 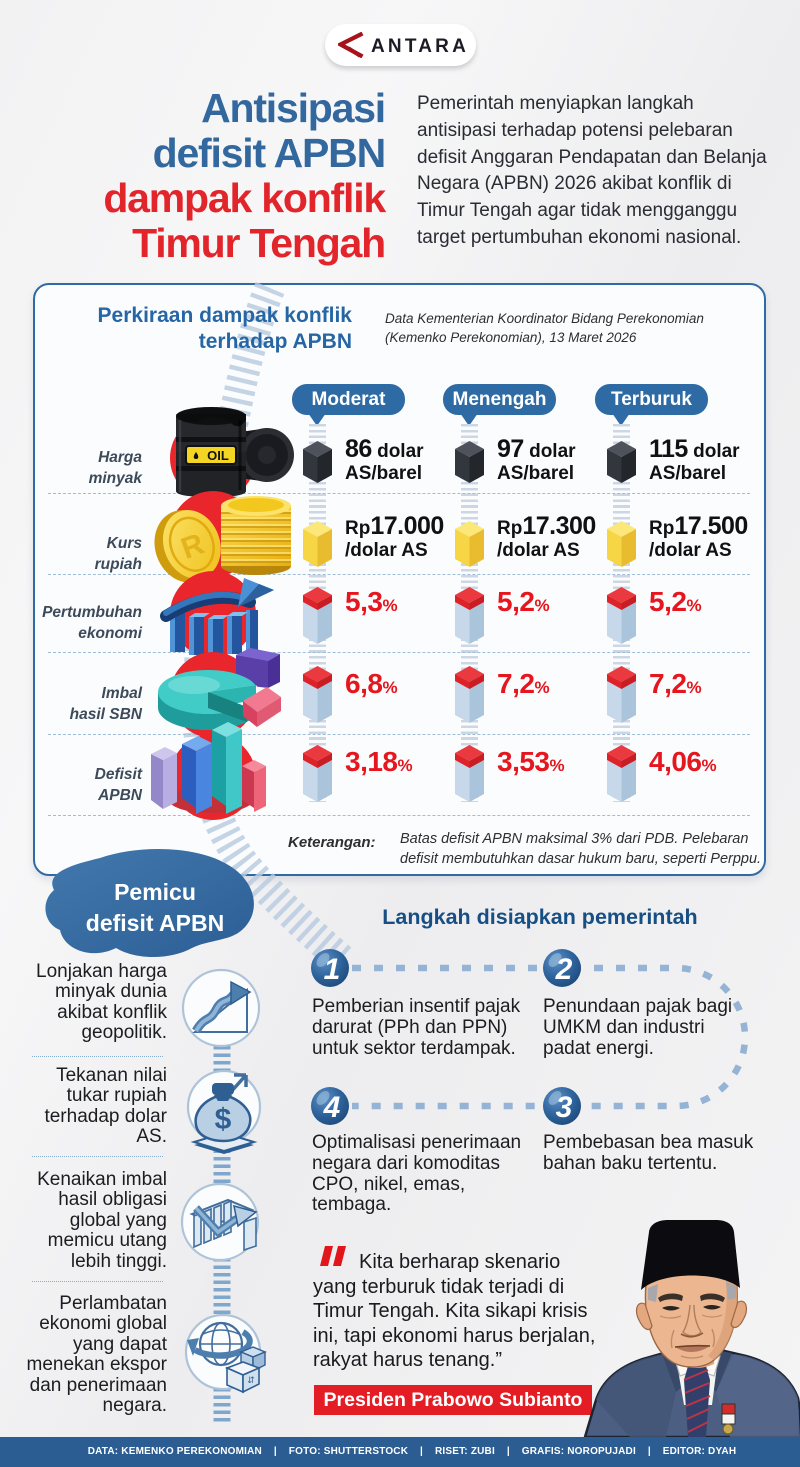 I want to click on svg-text: OIL, so click(x=218, y=455).